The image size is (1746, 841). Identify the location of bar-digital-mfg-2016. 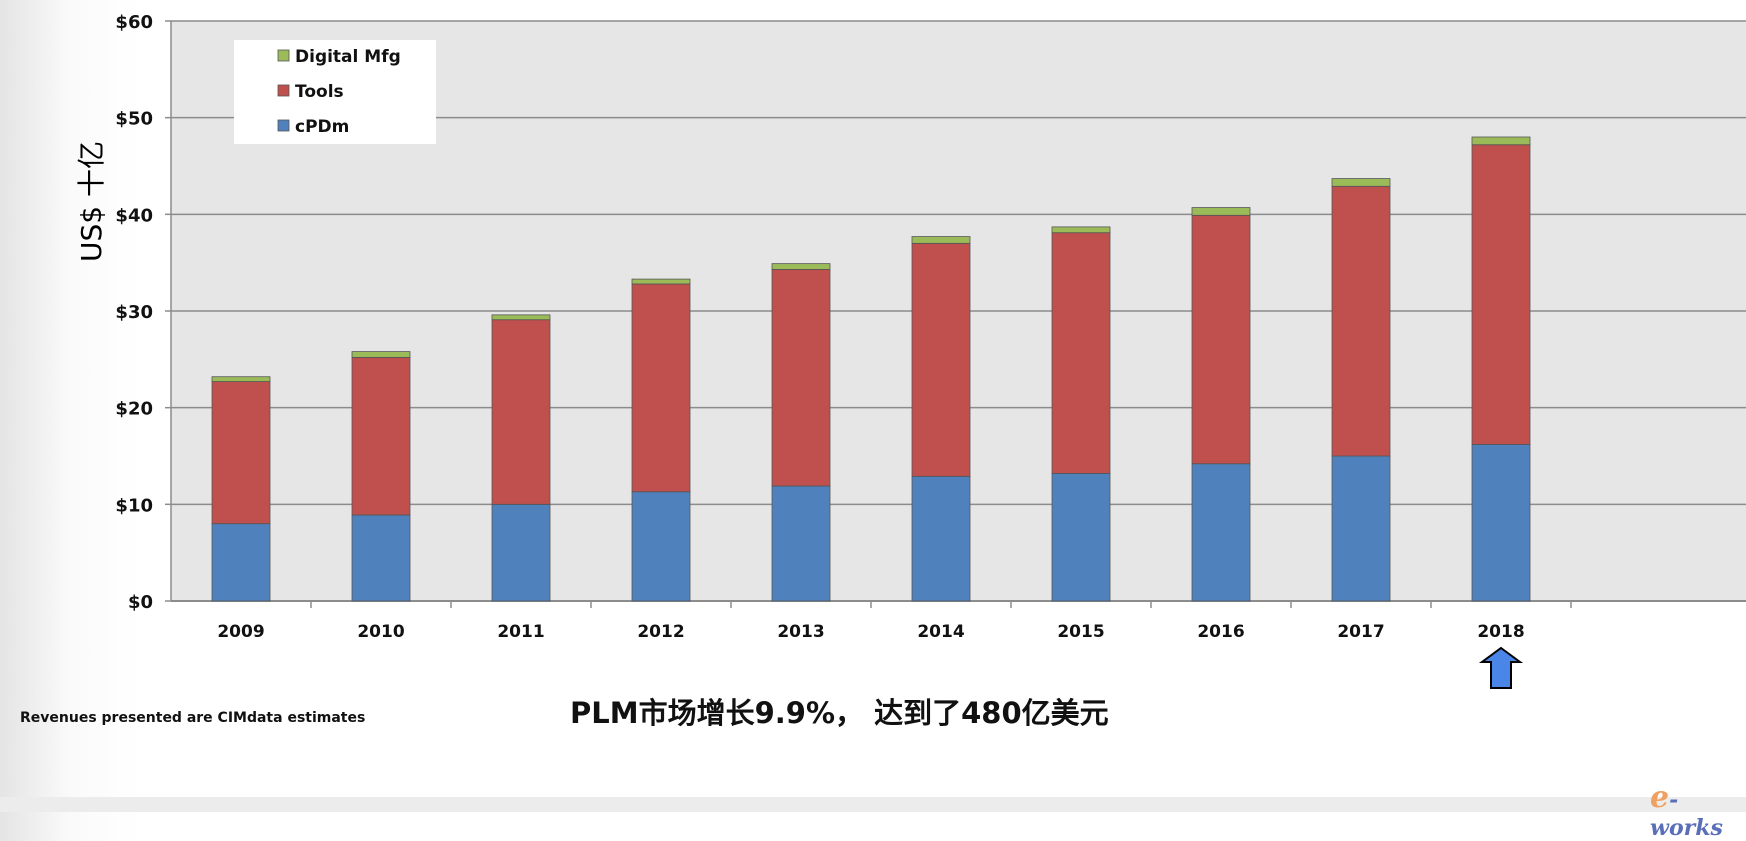
(1221, 211).